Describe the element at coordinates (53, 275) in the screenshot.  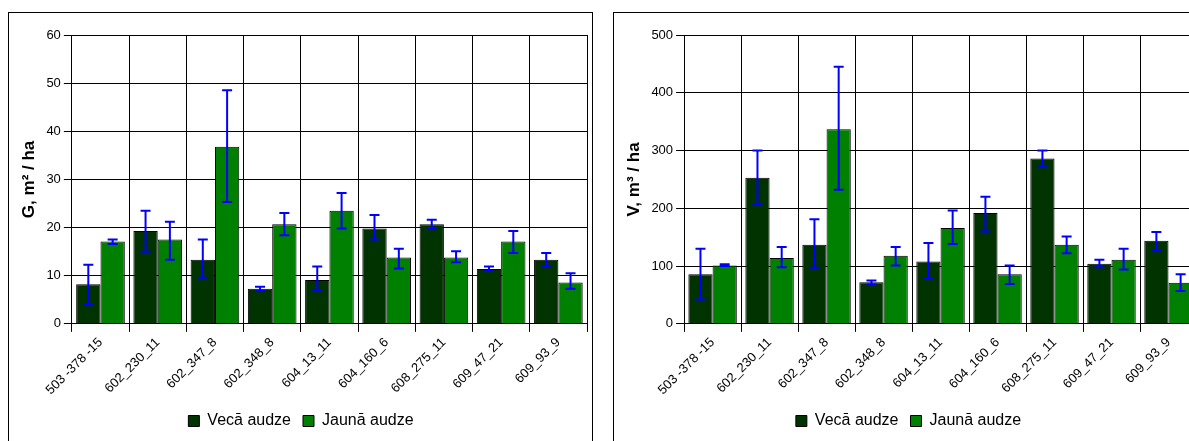
I see `y-tick-label: 10` at that location.